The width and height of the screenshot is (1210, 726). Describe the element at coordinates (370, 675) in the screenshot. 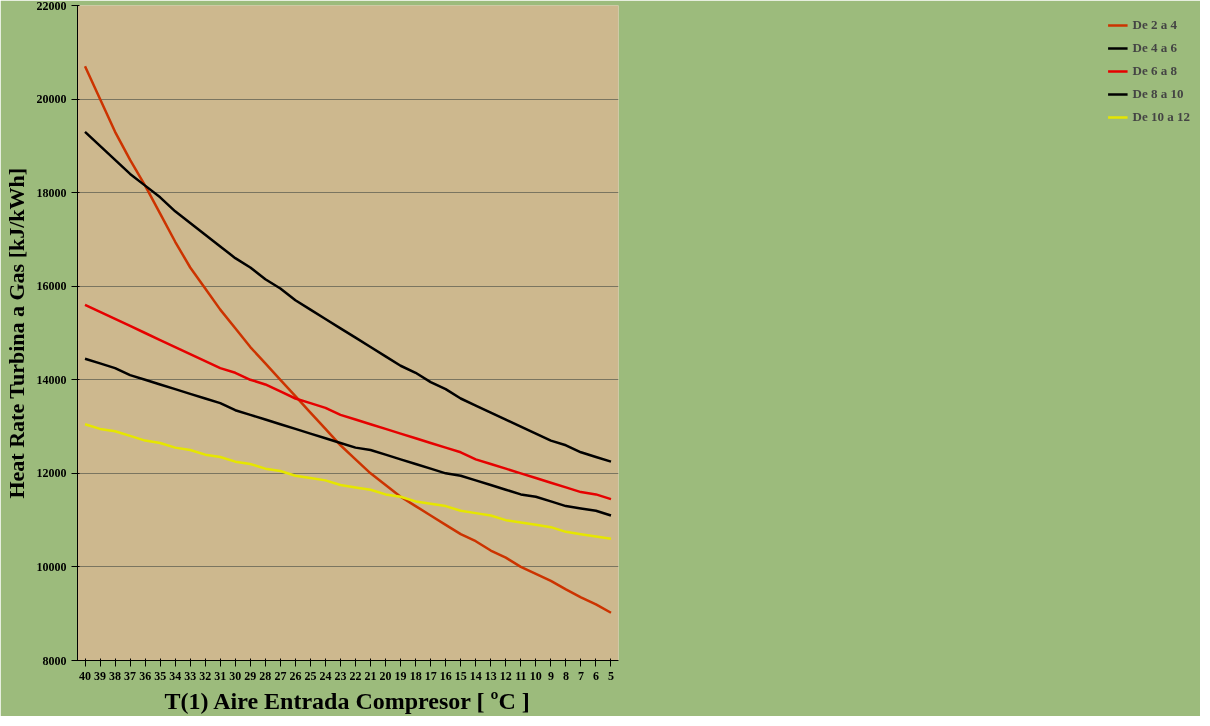

I see `x-tick-label: 21` at that location.